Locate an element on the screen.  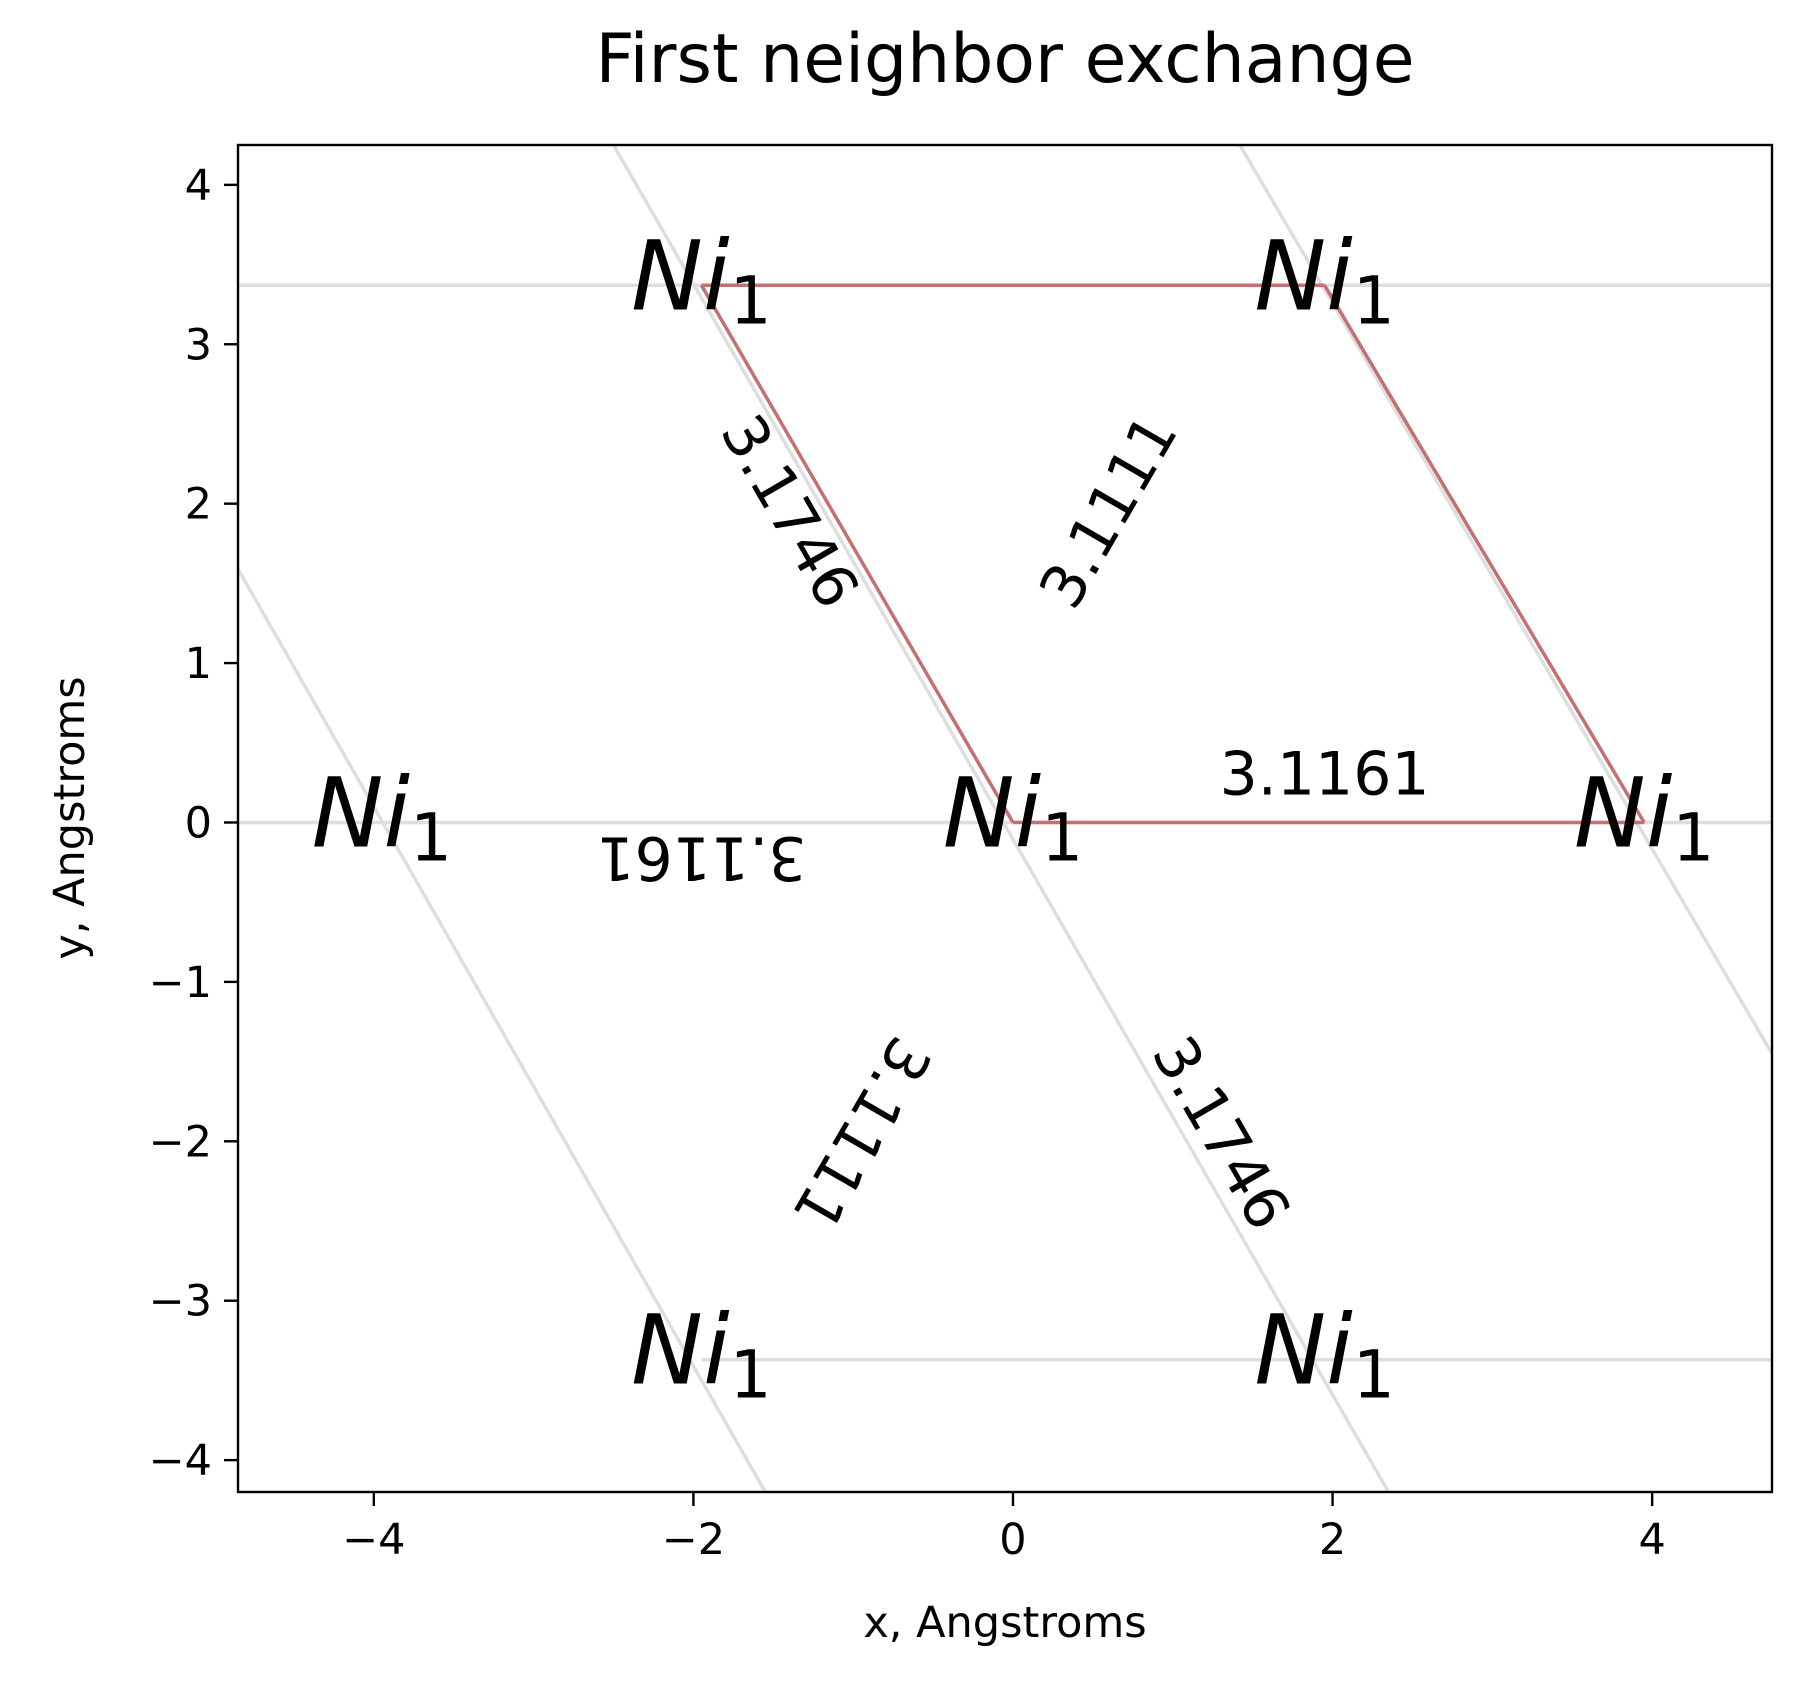
distance-label: 3.1746 is located at coordinates (1221, 1133).